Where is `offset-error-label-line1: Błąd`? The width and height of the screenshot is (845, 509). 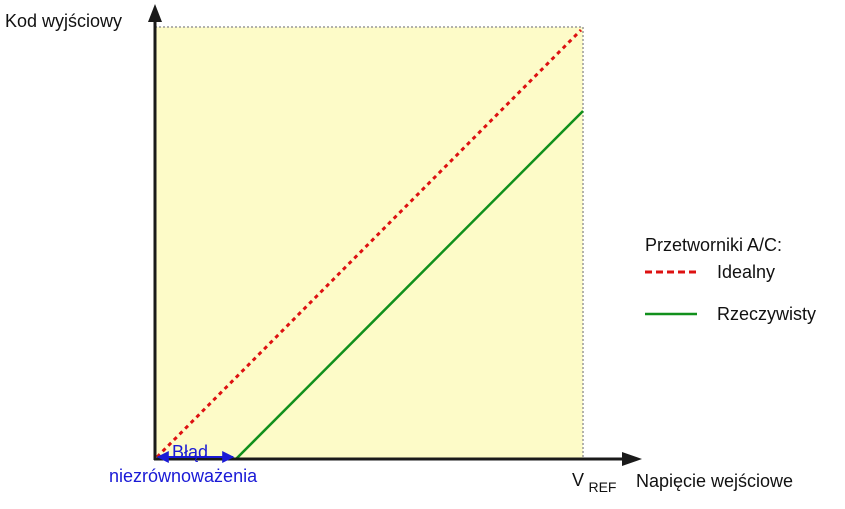
offset-error-label-line1: Błąd is located at coordinates (190, 452).